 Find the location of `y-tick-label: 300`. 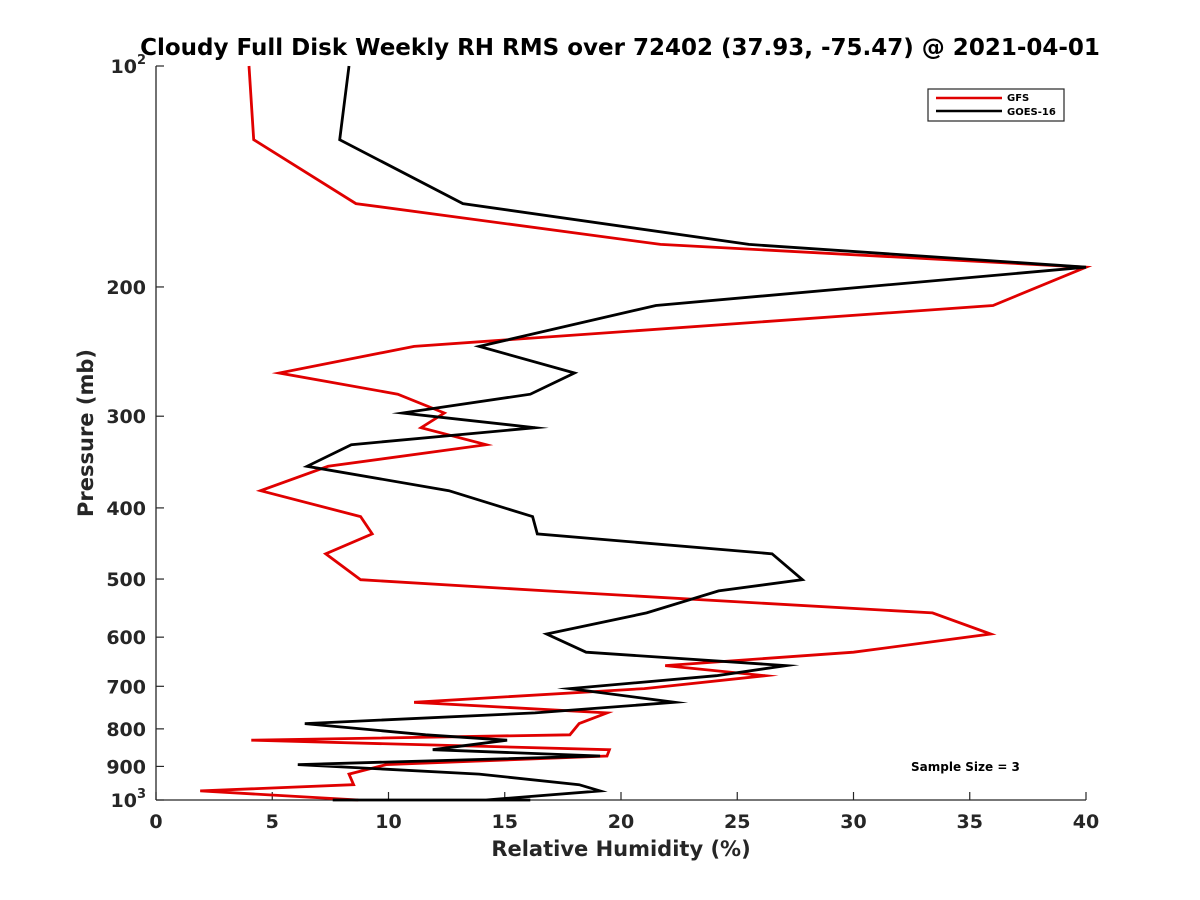

y-tick-label: 300 is located at coordinates (126, 417).